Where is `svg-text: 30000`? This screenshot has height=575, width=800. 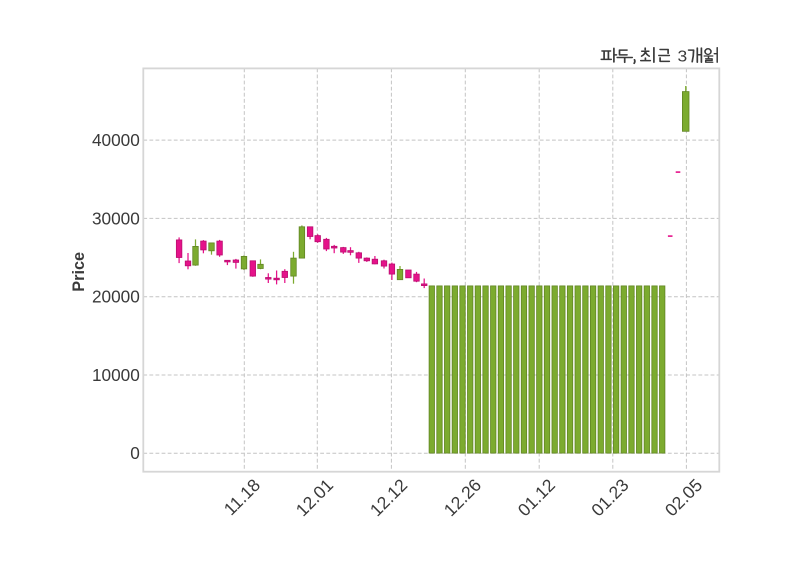 svg-text: 30000 is located at coordinates (116, 218).